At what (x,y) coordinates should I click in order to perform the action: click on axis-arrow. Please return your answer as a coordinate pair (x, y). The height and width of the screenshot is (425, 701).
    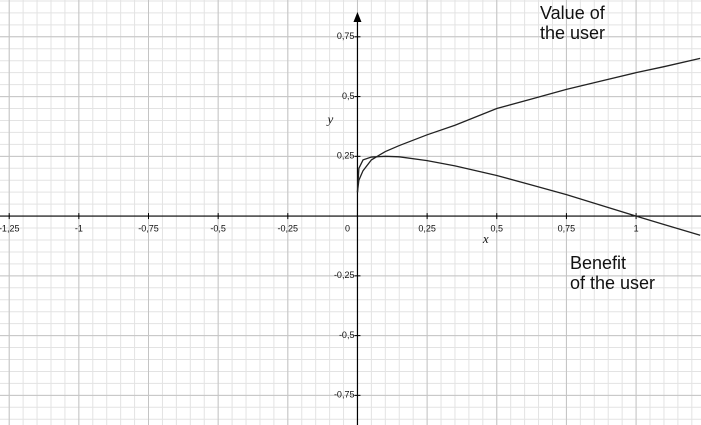
    Looking at the image, I should click on (357, 17).